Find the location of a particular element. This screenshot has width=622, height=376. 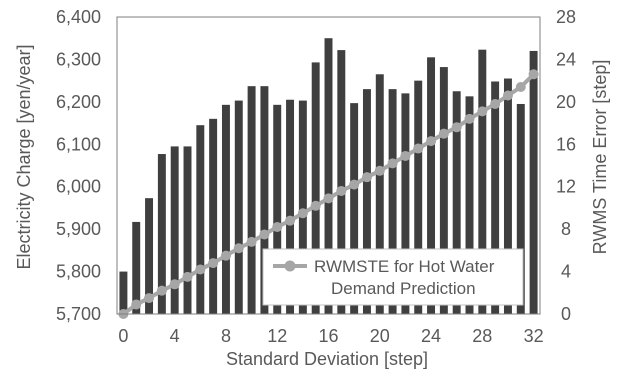

x-tick-label: 0 is located at coordinates (123, 336).